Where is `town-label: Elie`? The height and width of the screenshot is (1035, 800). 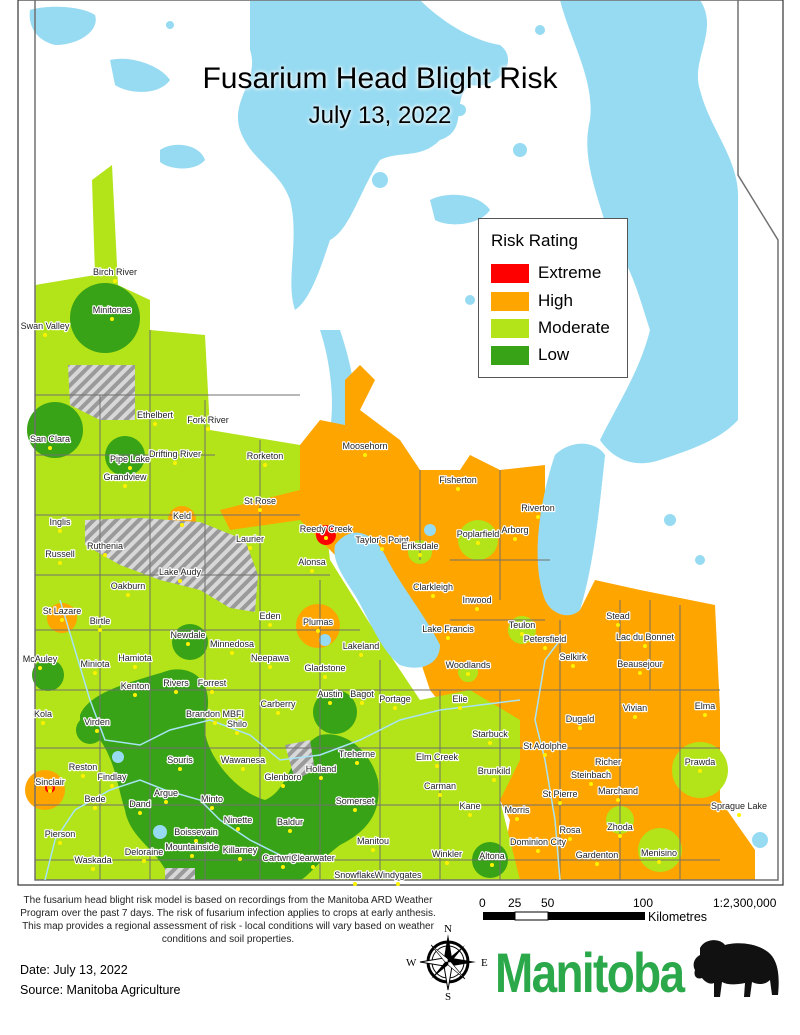
town-label: Elie is located at coordinates (459, 699).